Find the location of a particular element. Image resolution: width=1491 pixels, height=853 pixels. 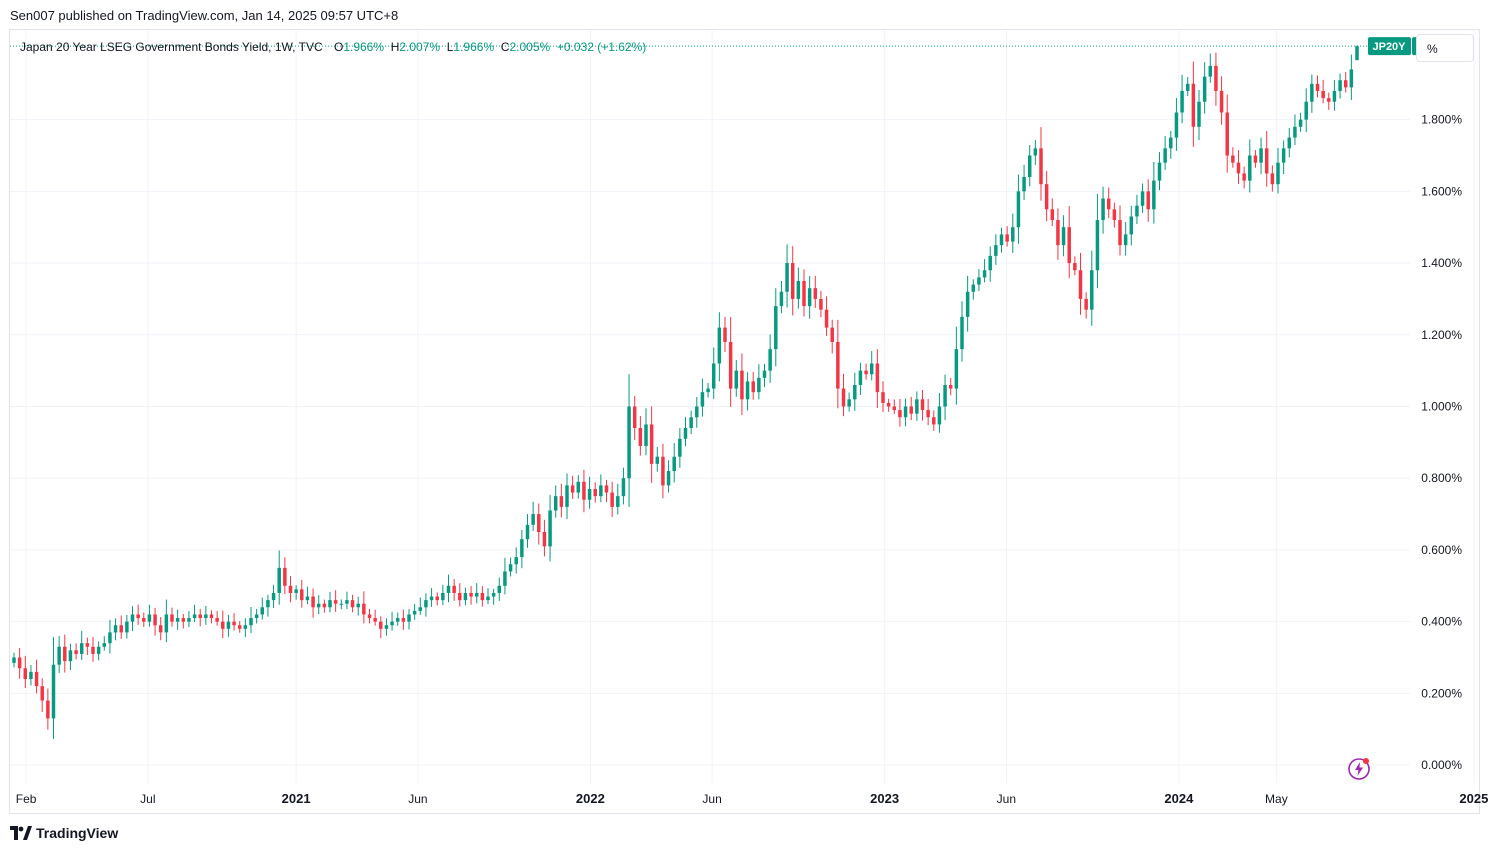

x-tick-label: May is located at coordinates (1276, 799).